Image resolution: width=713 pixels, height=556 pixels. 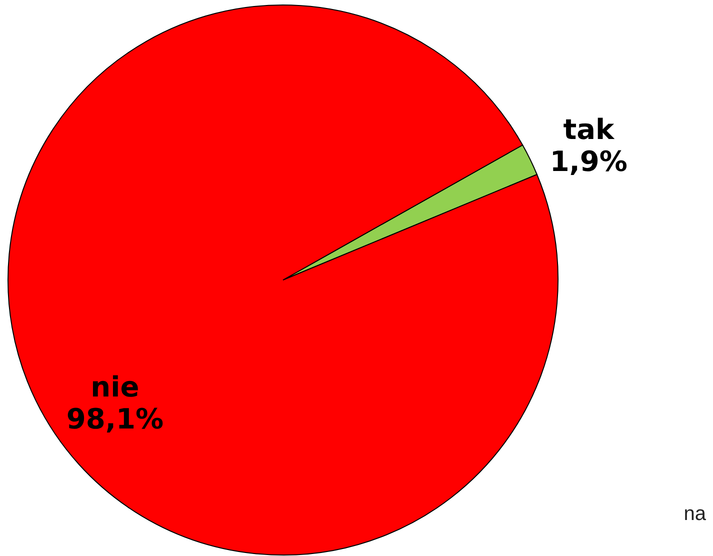 I want to click on text: na, so click(x=695, y=514).